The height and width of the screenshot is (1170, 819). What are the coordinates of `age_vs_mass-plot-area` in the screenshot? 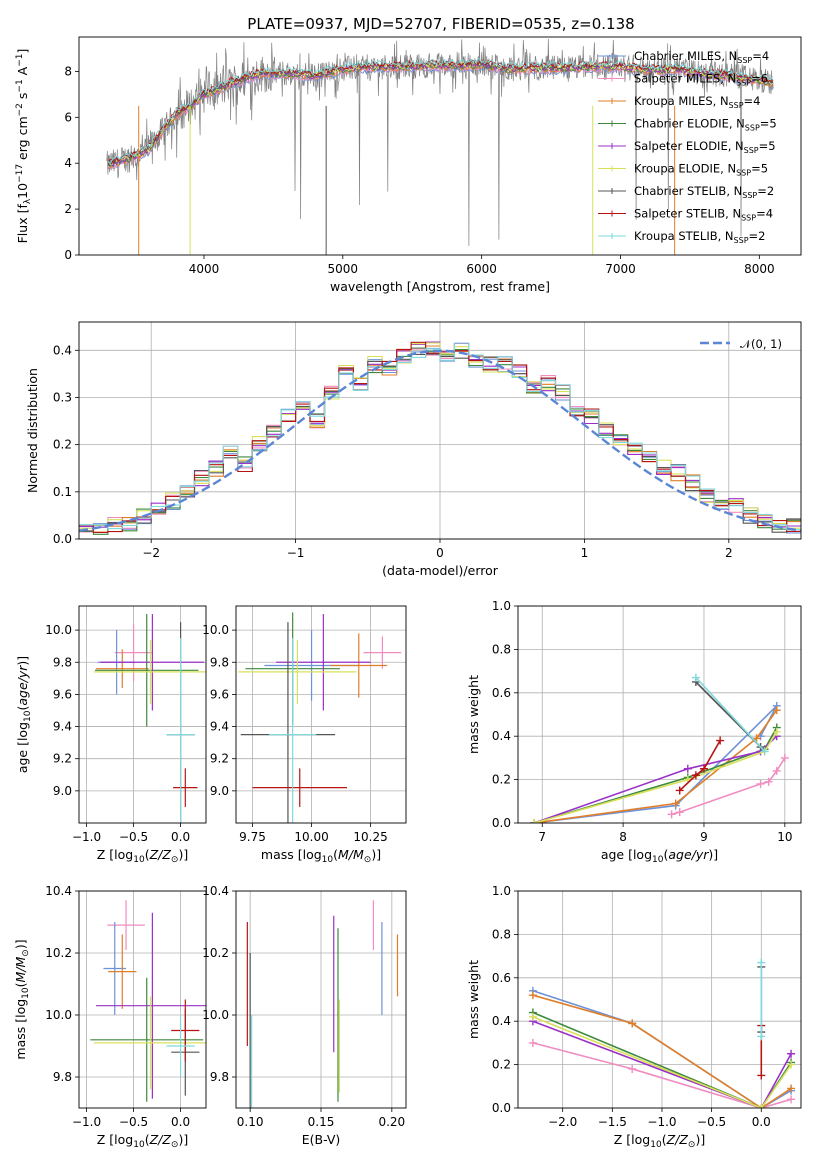 It's located at (320, 717).